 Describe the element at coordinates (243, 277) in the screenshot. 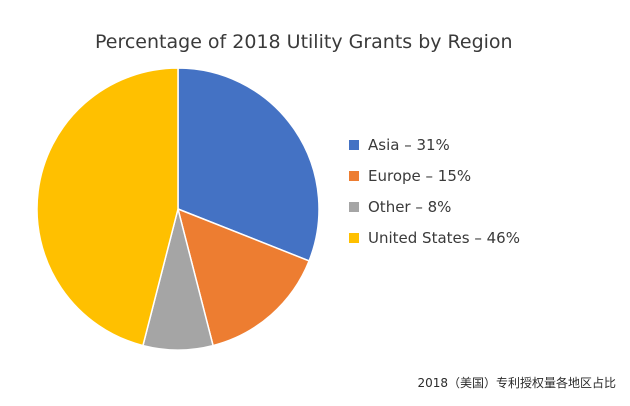

I see `pie-slice-europe` at that location.